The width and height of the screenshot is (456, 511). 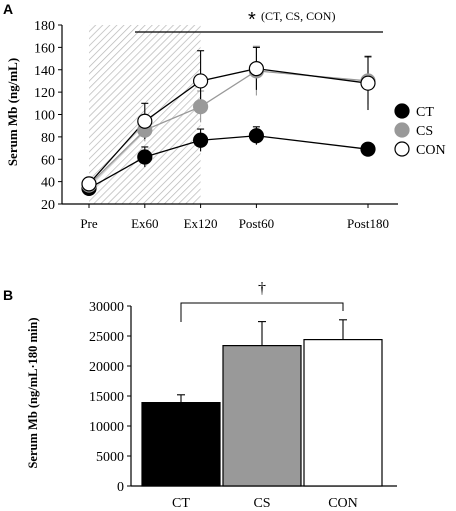 I want to click on panel-a-y-axis-label: Serum Mb (ng/mL), so click(x=12, y=112).